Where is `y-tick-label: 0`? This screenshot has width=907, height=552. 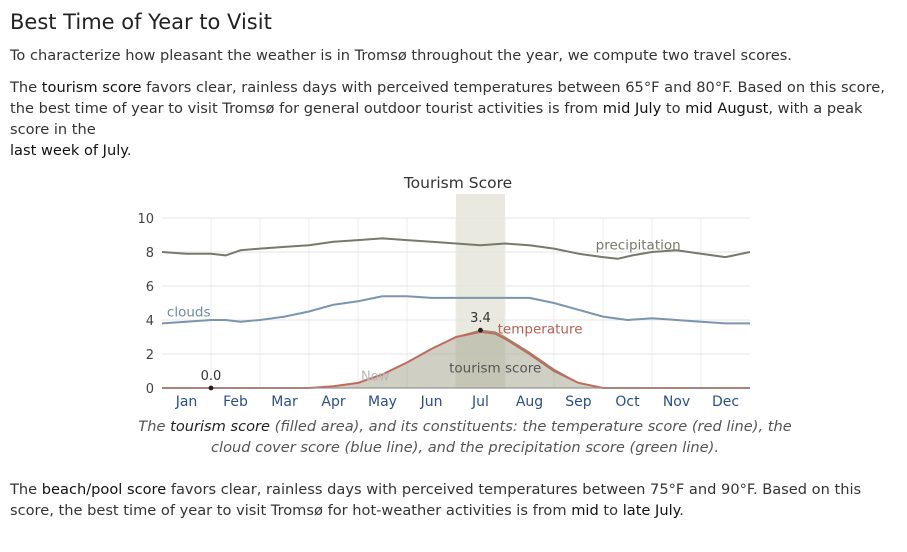 y-tick-label: 0 is located at coordinates (150, 389).